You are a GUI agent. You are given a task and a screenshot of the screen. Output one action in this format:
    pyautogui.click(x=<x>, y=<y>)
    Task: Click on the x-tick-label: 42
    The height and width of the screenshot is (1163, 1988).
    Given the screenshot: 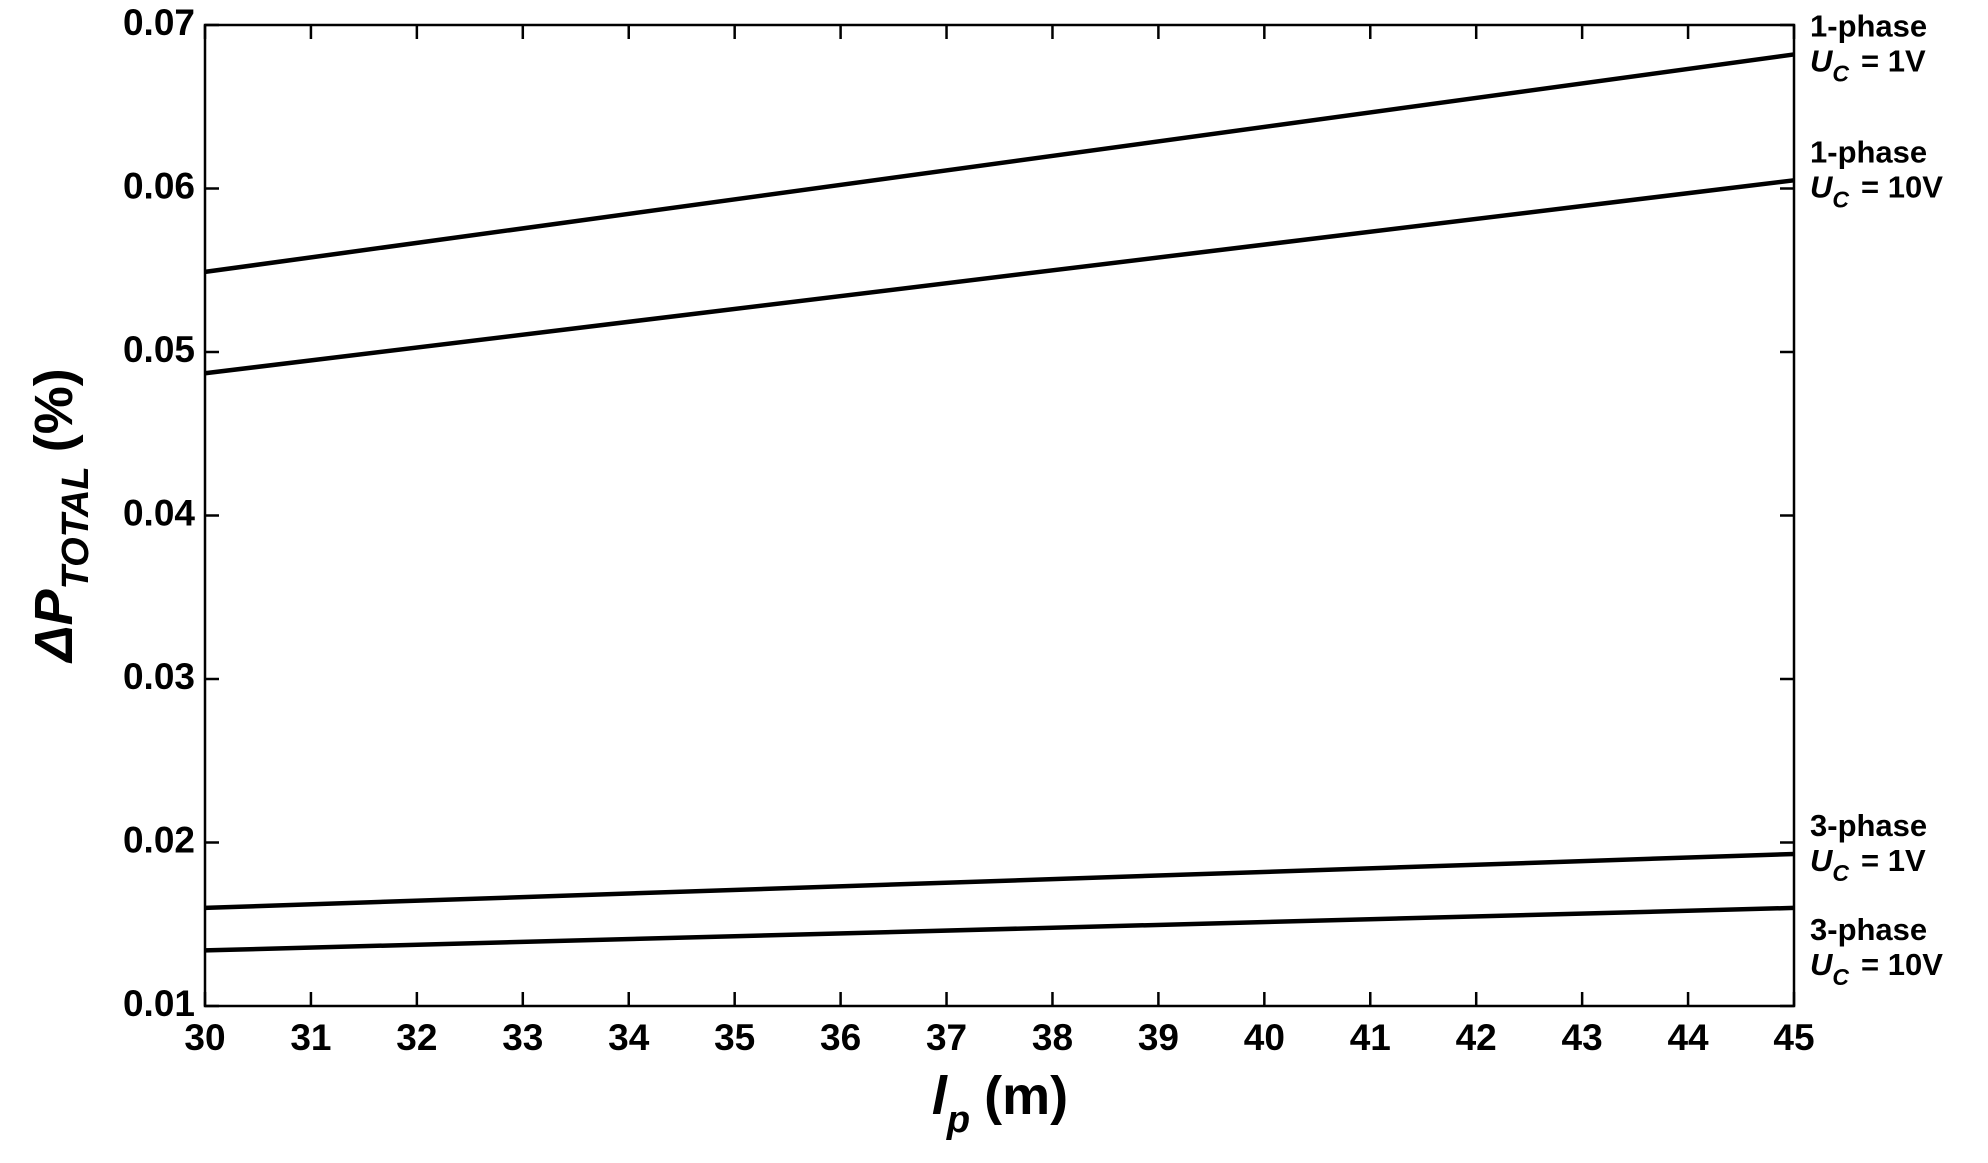 What is the action you would take?
    pyautogui.click(x=1476, y=1037)
    